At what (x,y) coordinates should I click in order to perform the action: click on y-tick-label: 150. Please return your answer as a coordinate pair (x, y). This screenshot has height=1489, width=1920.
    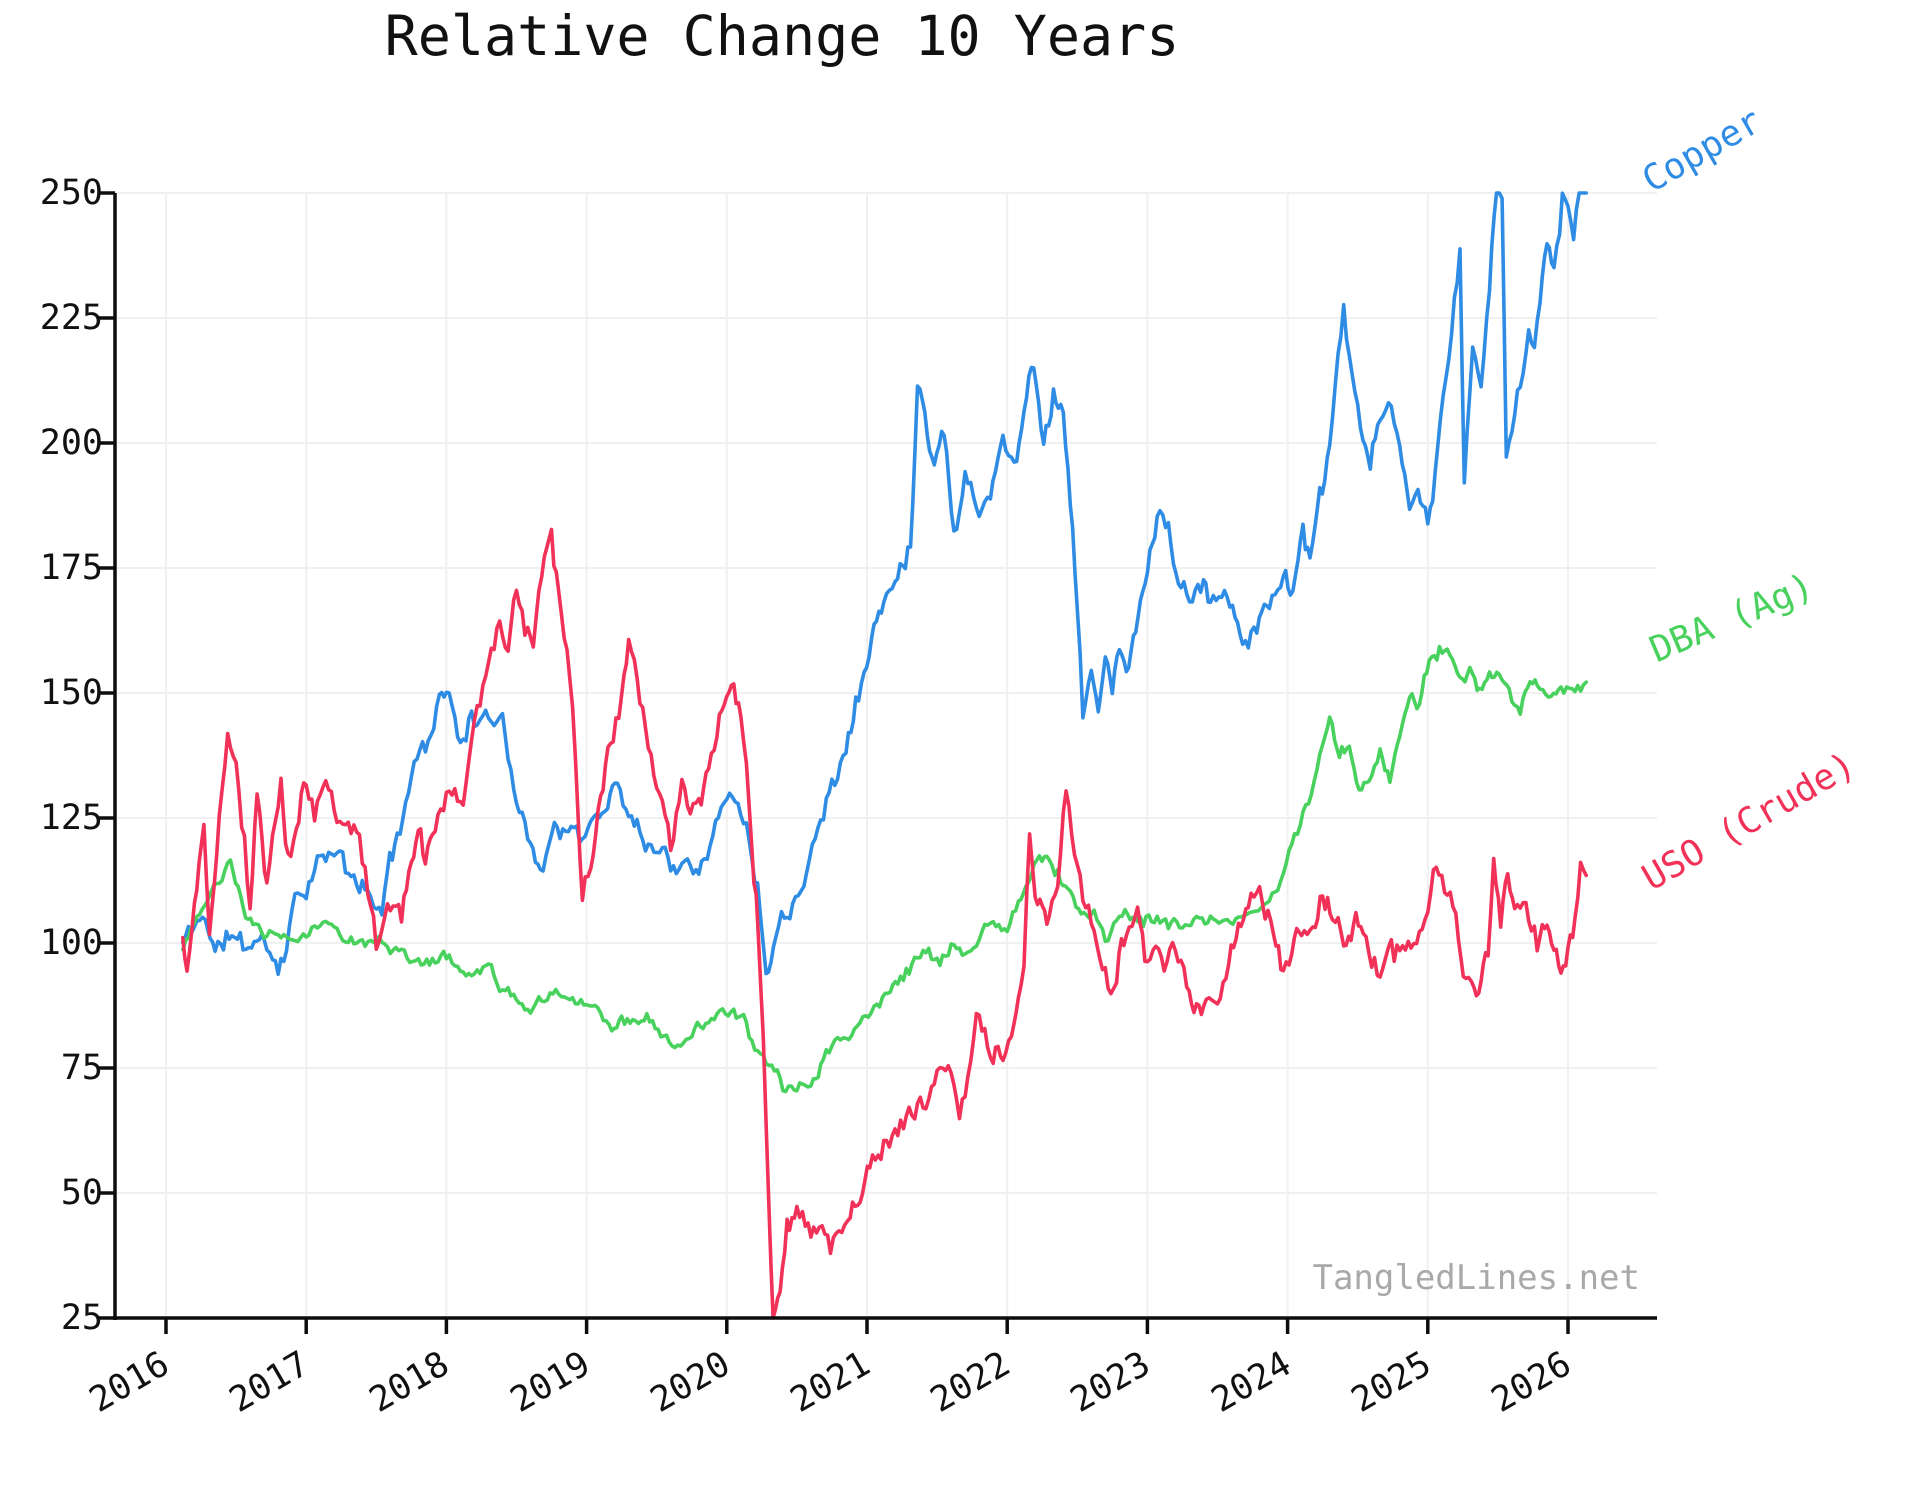
    Looking at the image, I should click on (71, 693).